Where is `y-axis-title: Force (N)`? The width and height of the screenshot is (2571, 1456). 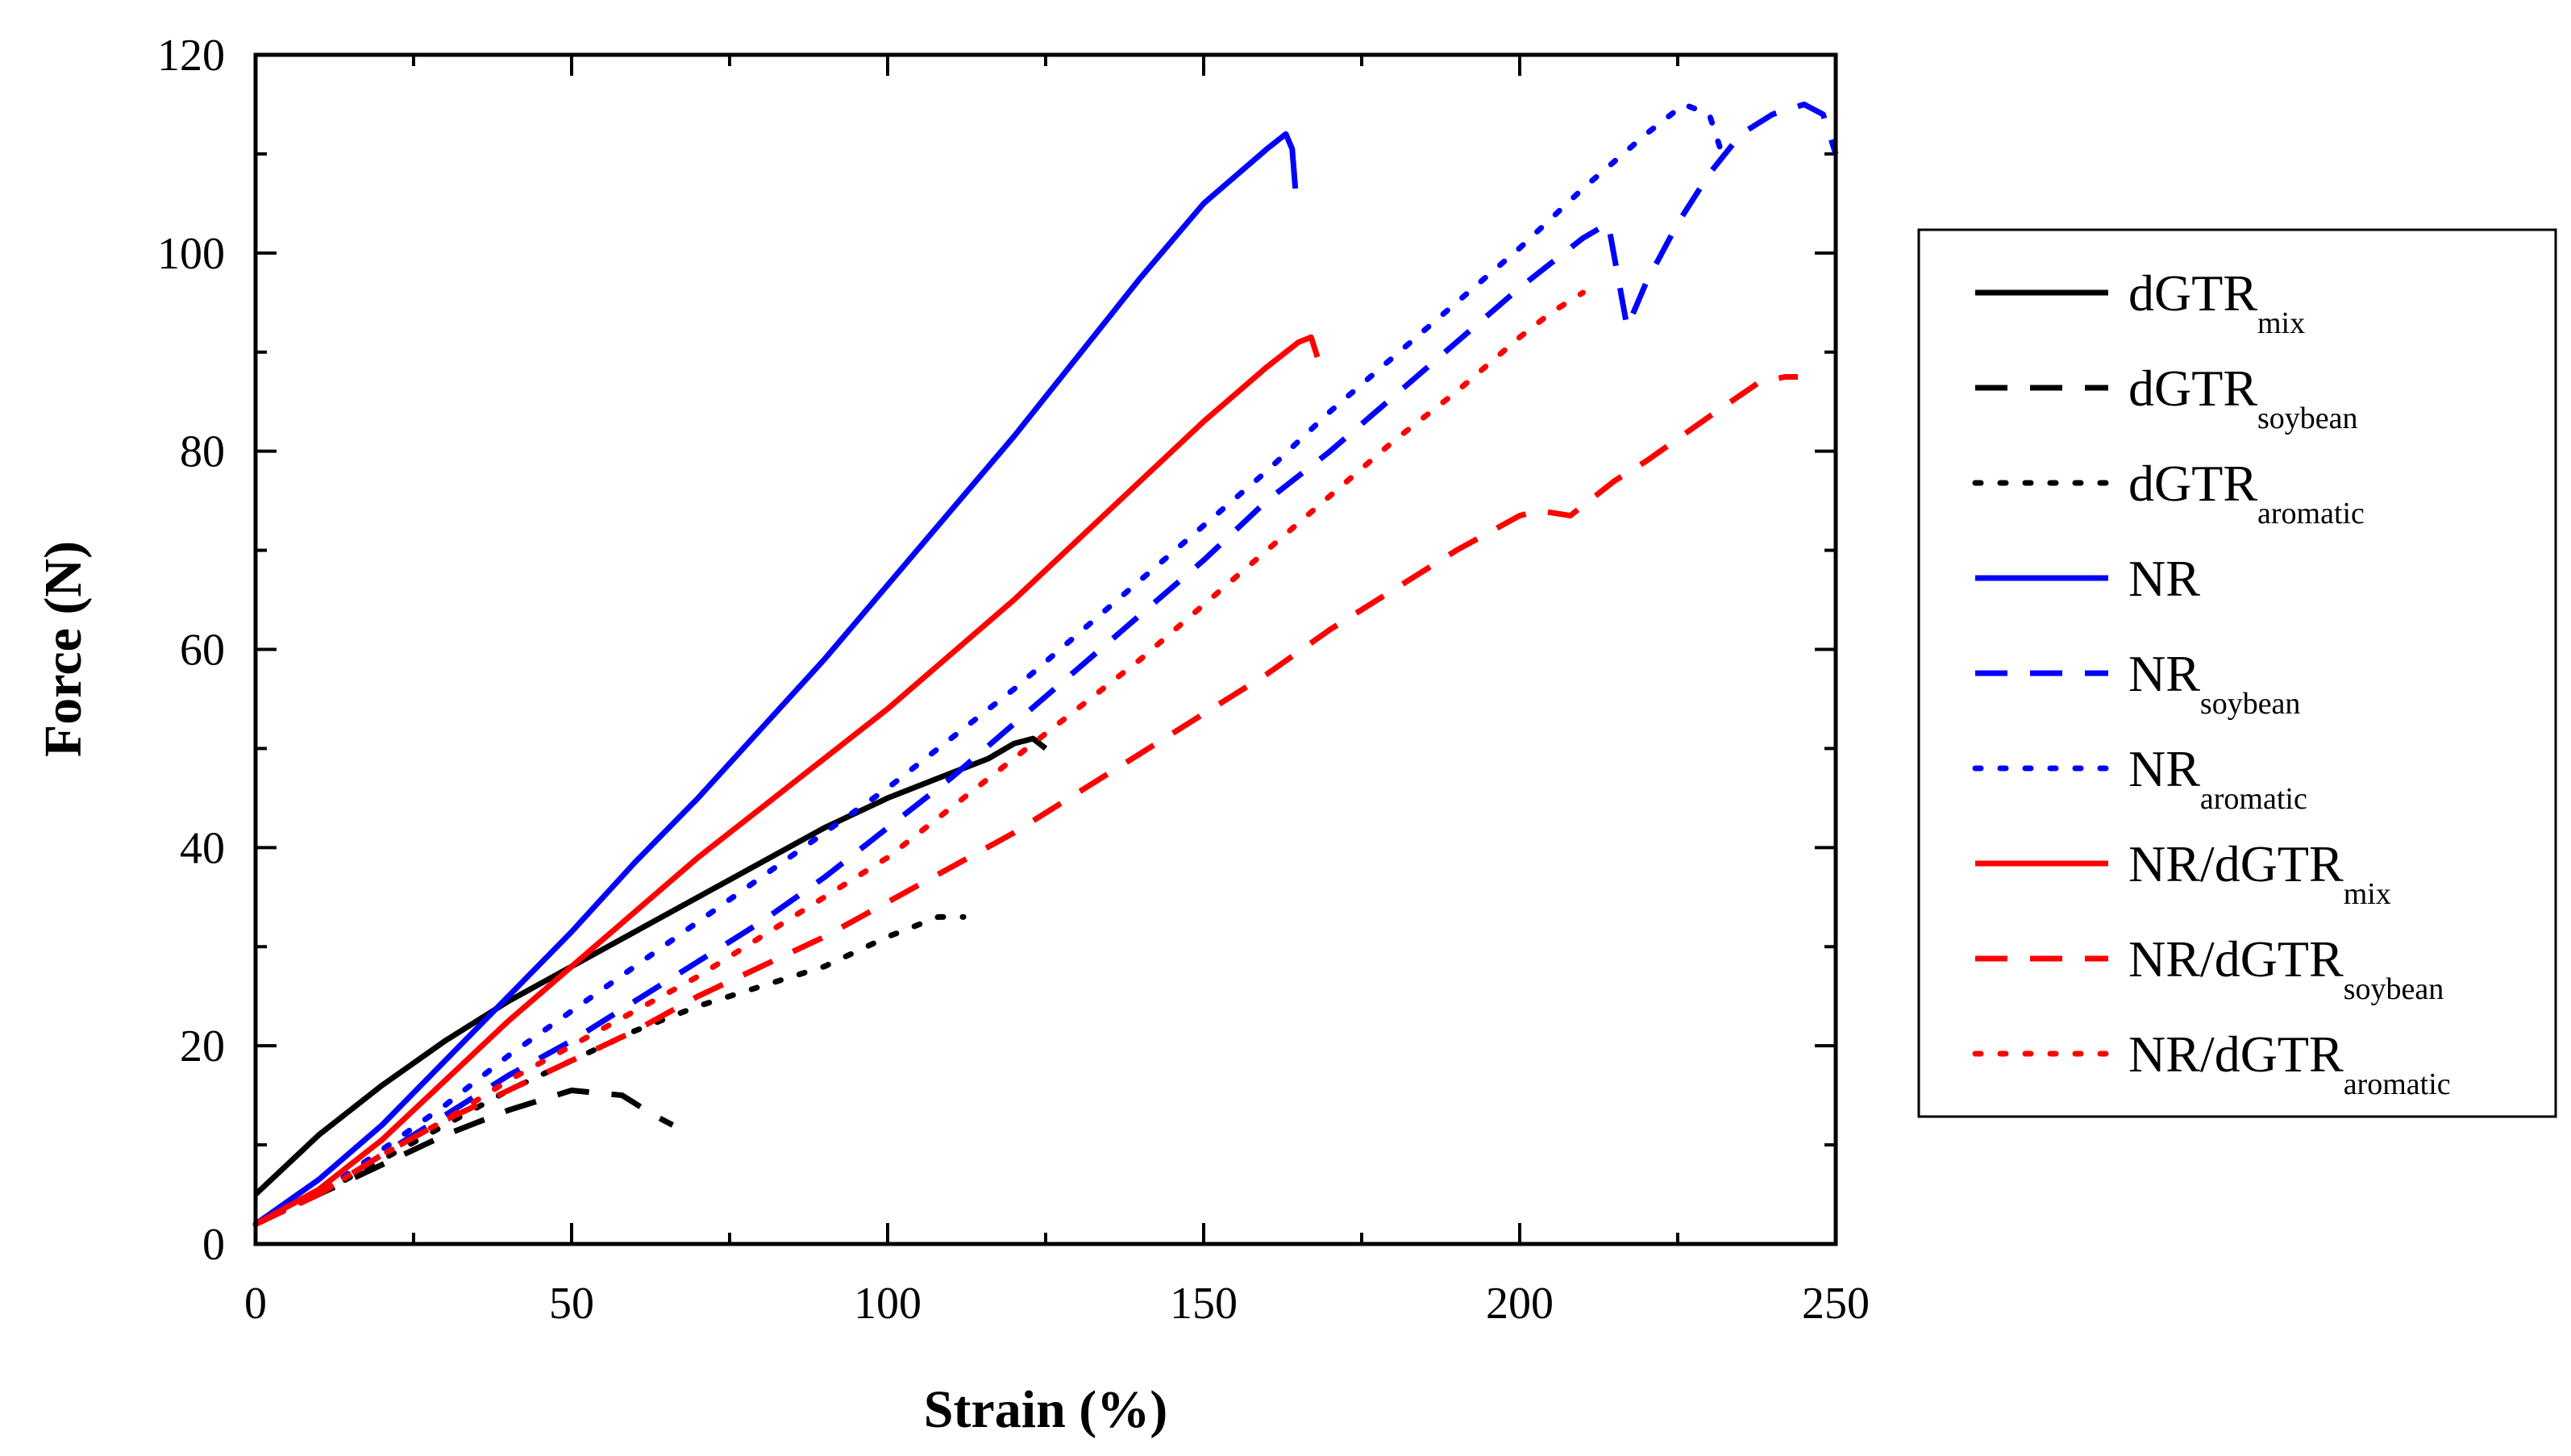
y-axis-title: Force (N) is located at coordinates (63, 649).